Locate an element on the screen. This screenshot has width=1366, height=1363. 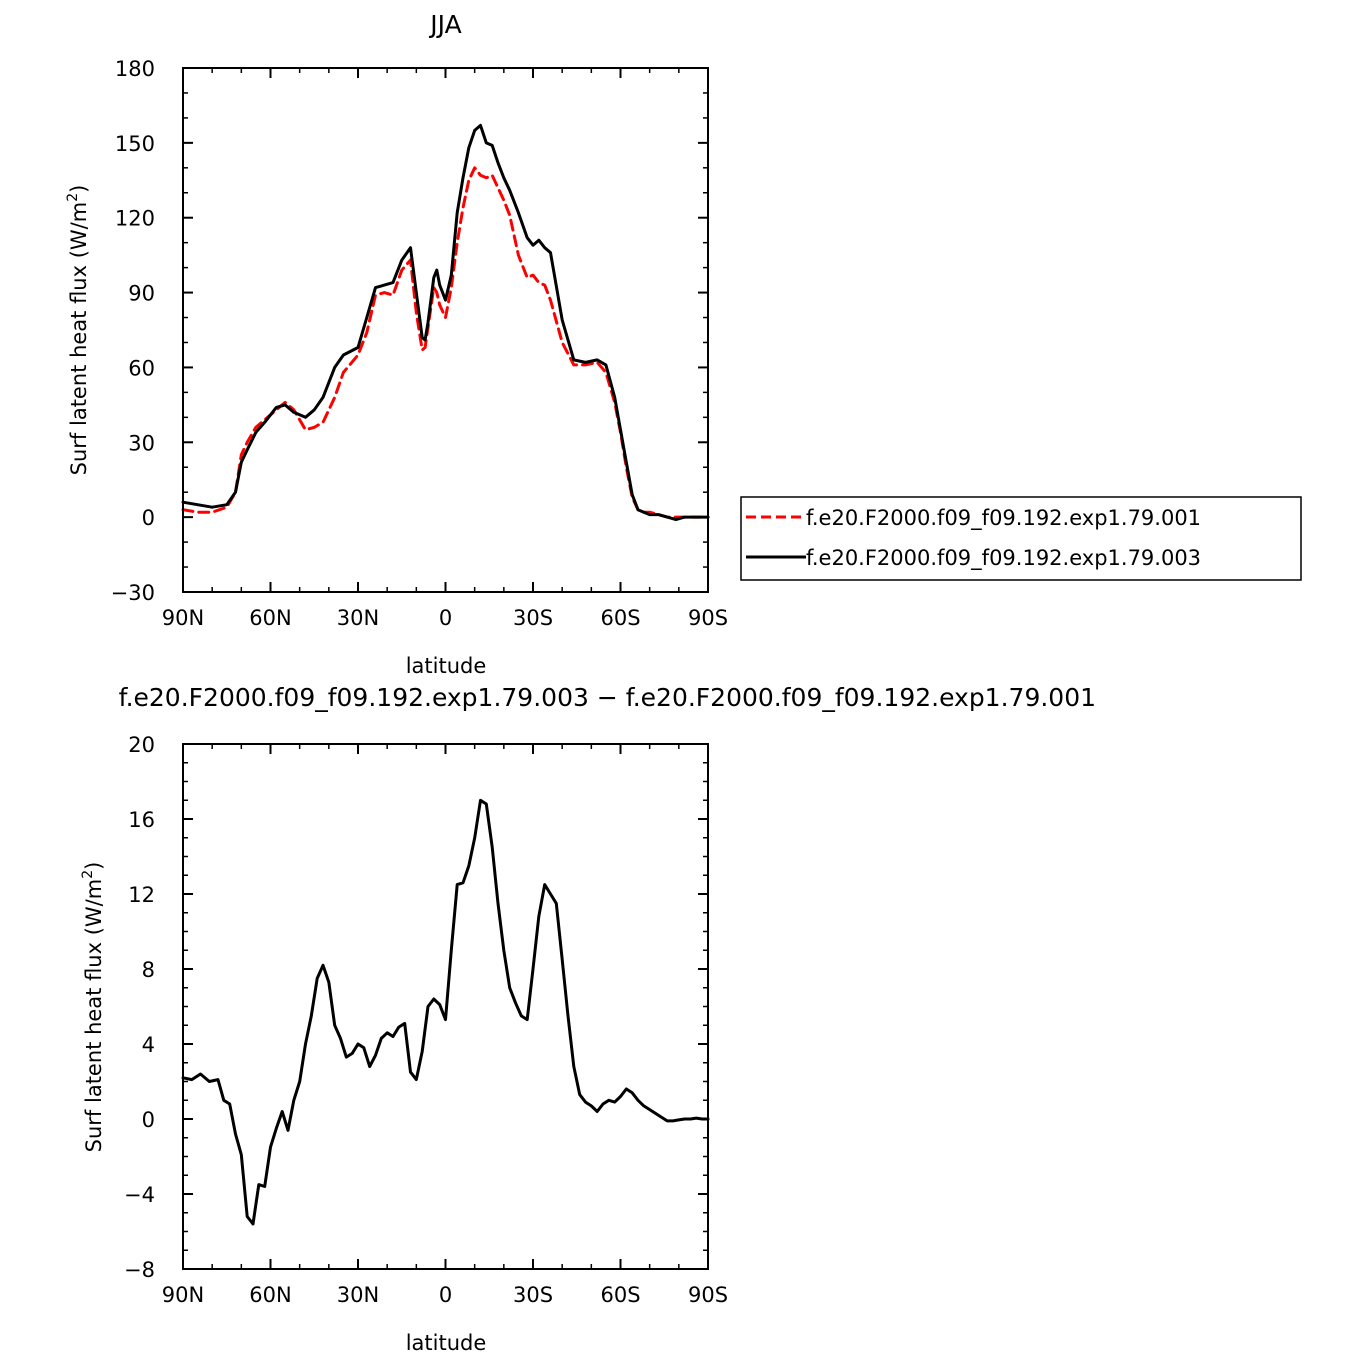
bottom-y-axis-title-sup: 2 is located at coordinates (88, 874).